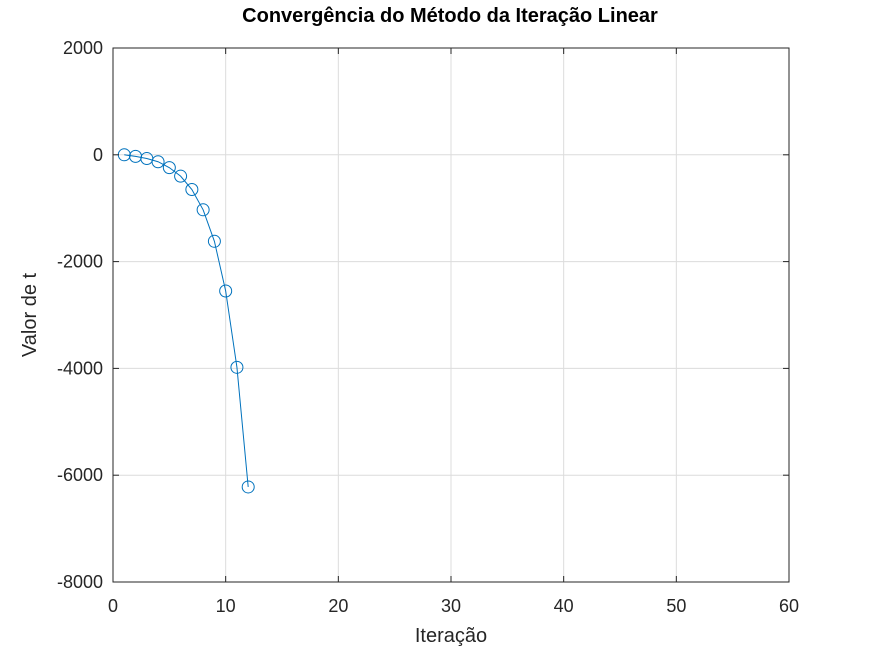 The width and height of the screenshot is (872, 654). I want to click on y-tick-label: -8000, so click(80, 582).